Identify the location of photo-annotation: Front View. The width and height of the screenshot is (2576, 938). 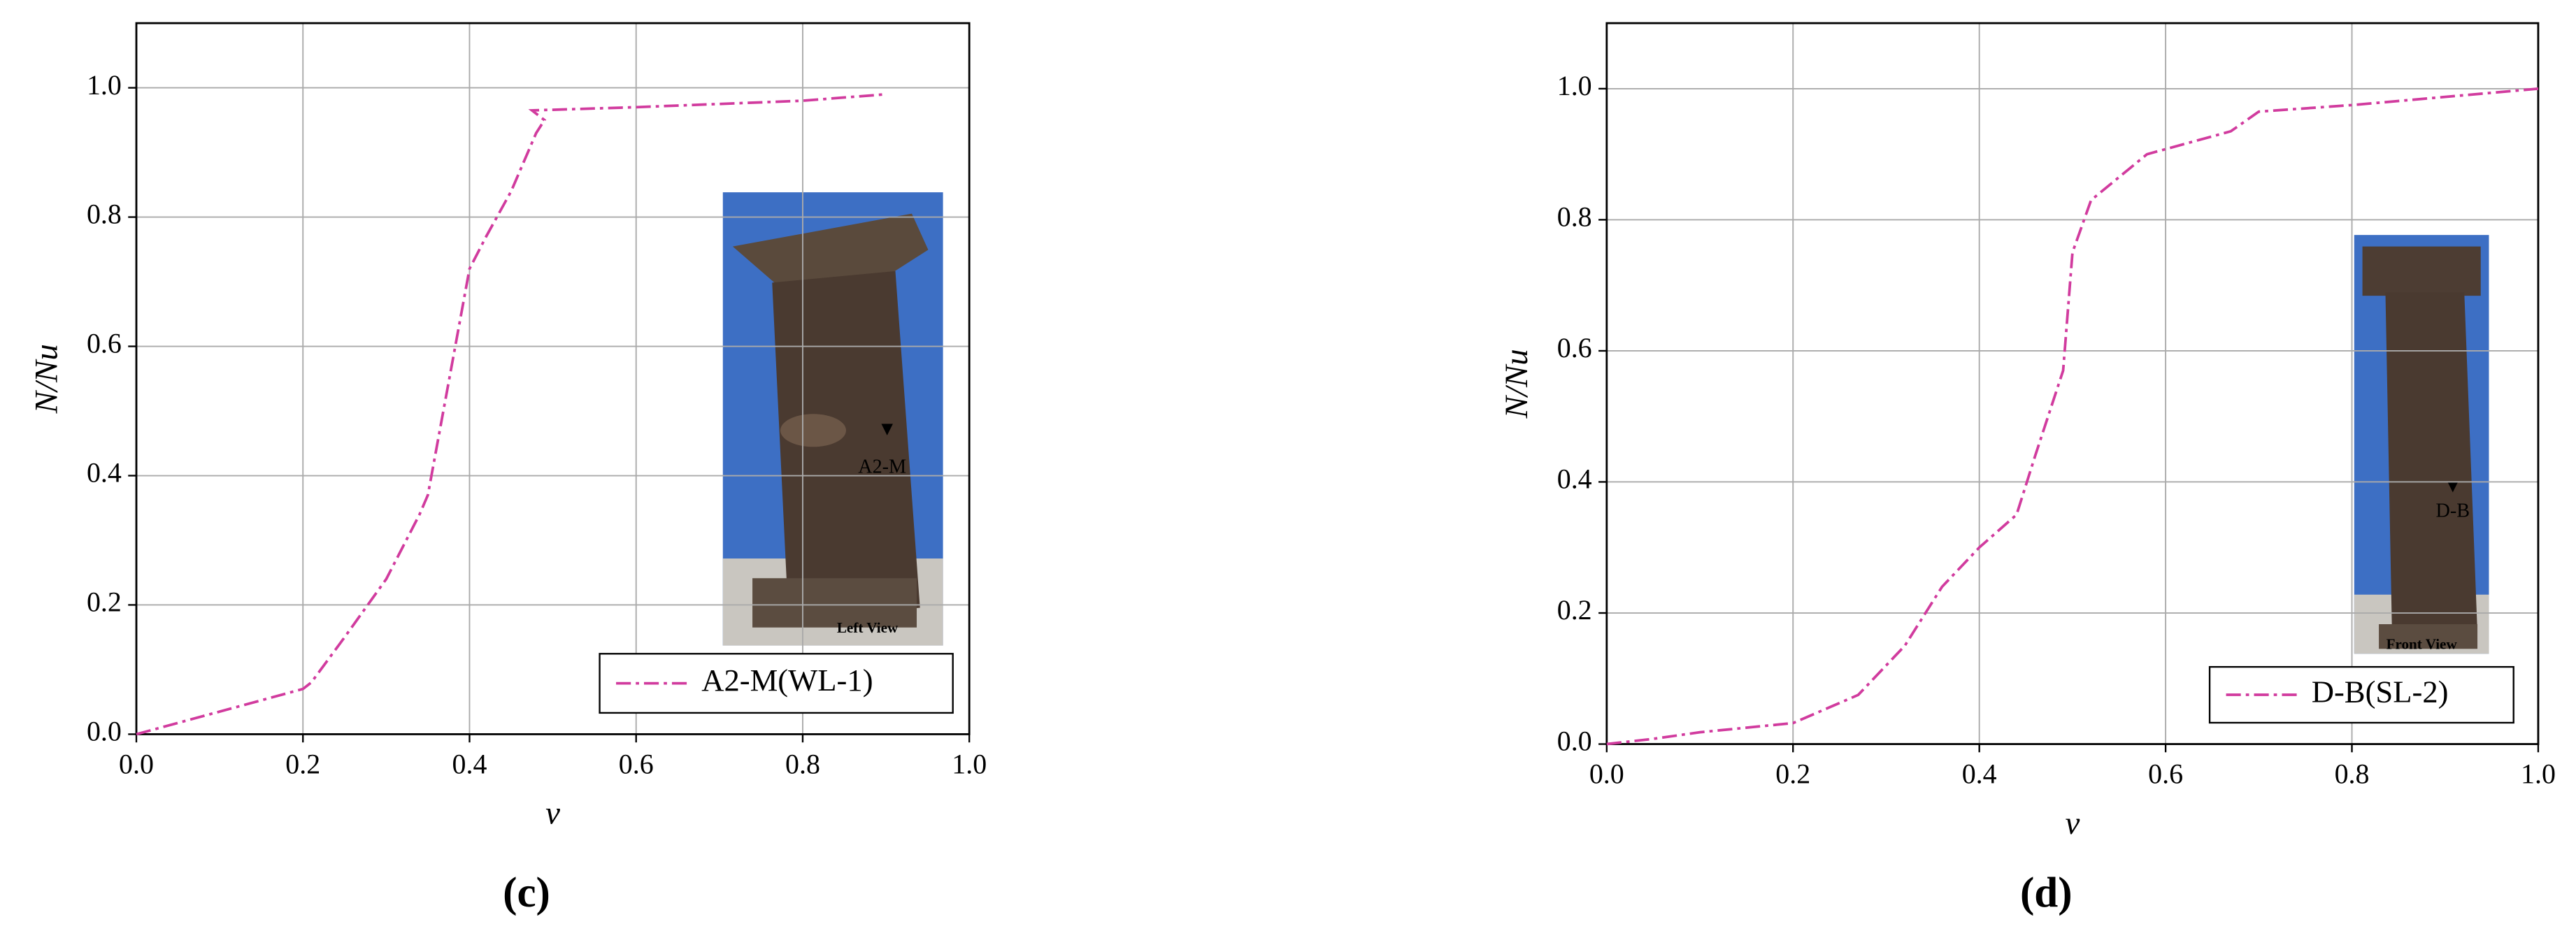
(2422, 643).